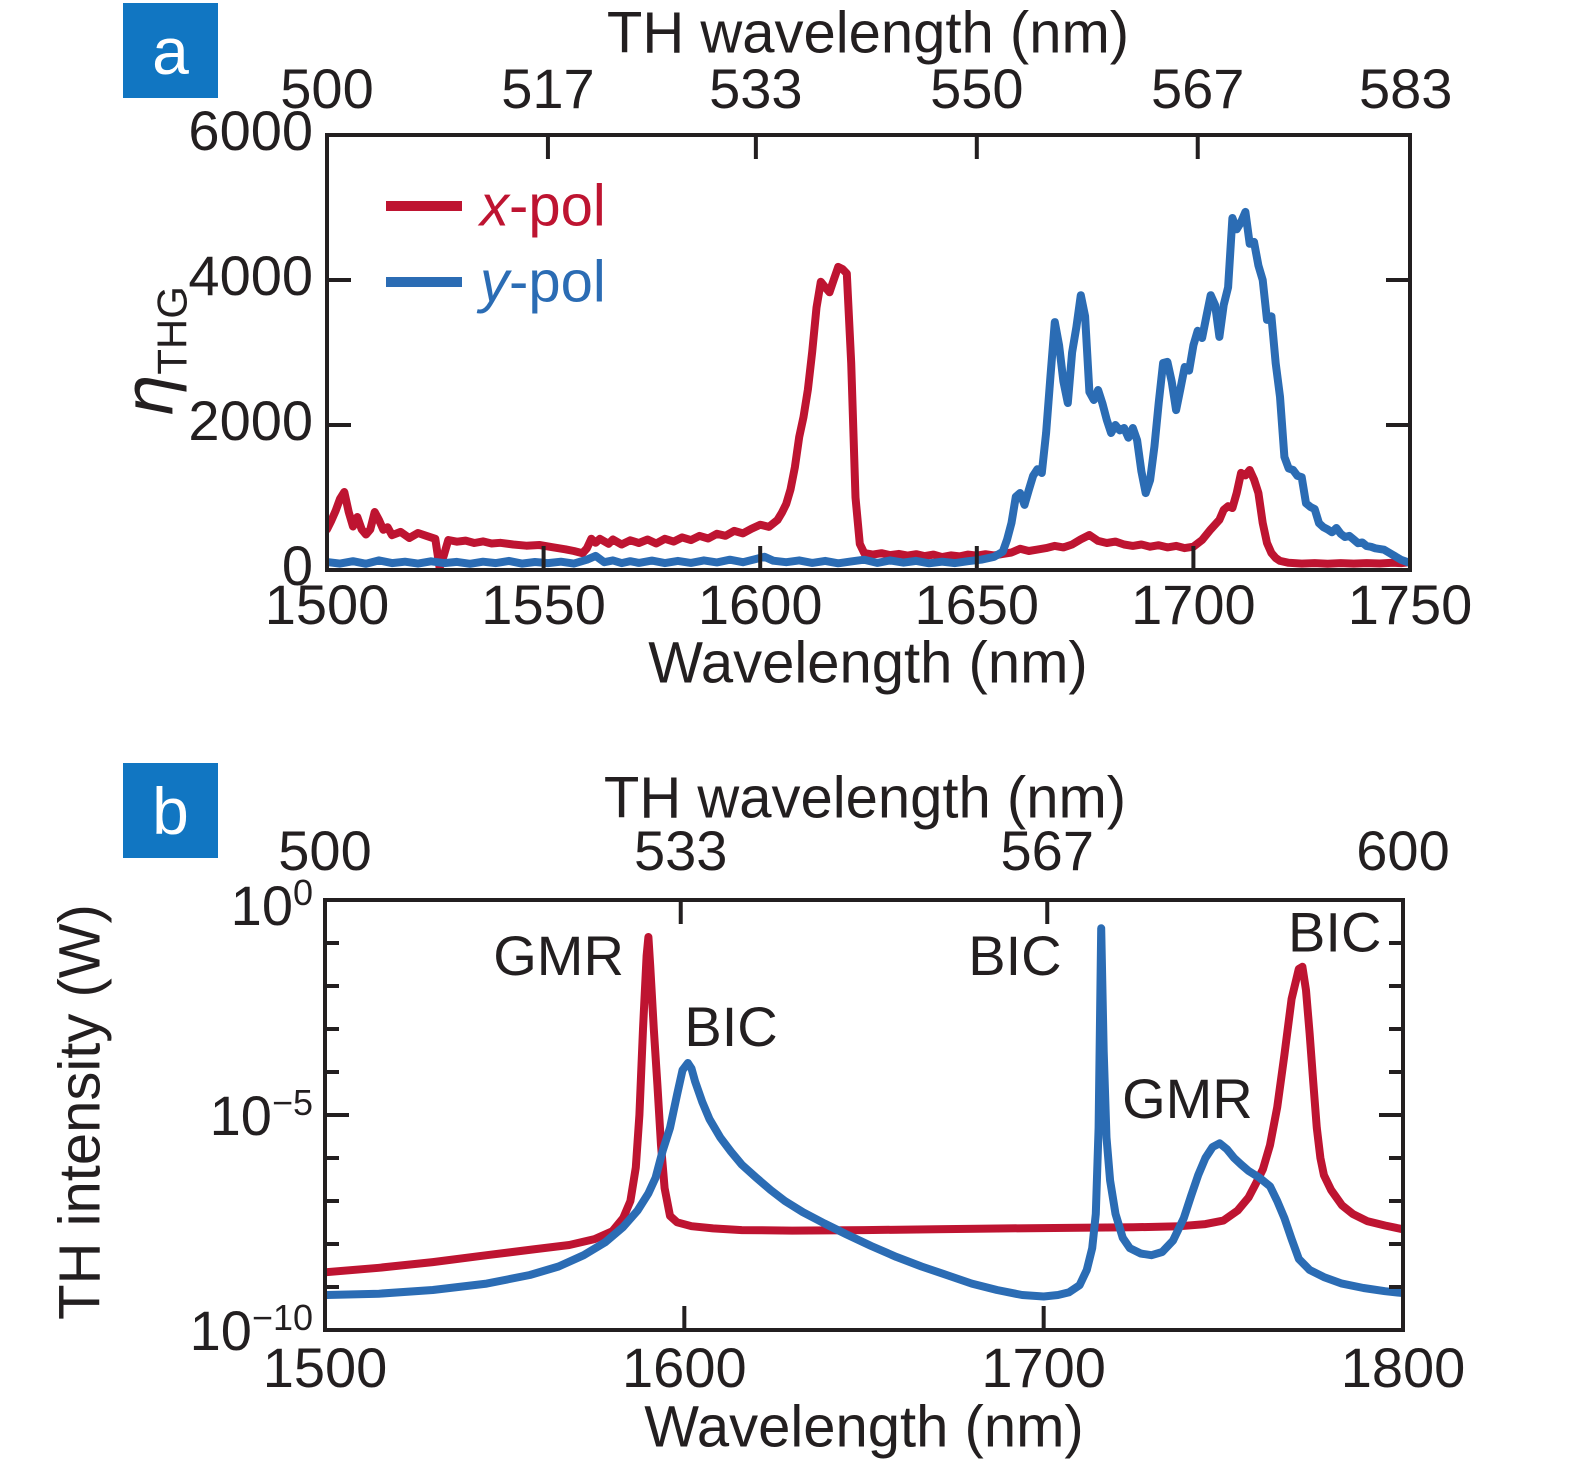  I want to click on panel-b-tick-label: 567, so click(1047, 850).